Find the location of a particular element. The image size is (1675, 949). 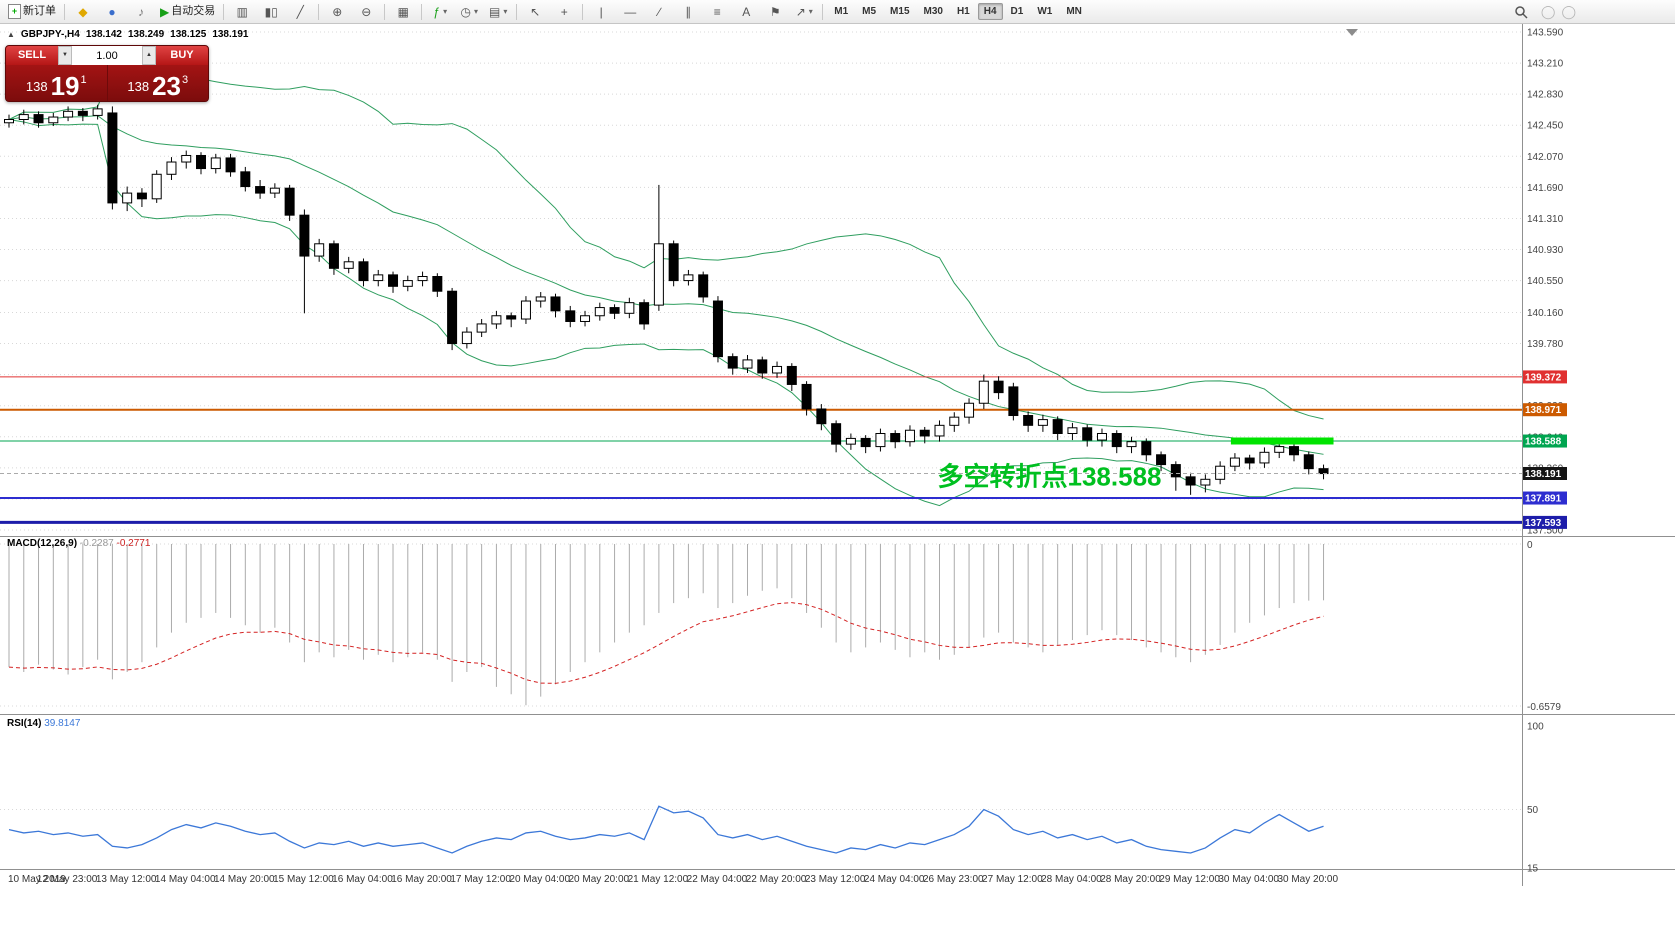

svg-text: 139.372 is located at coordinates (1543, 377).